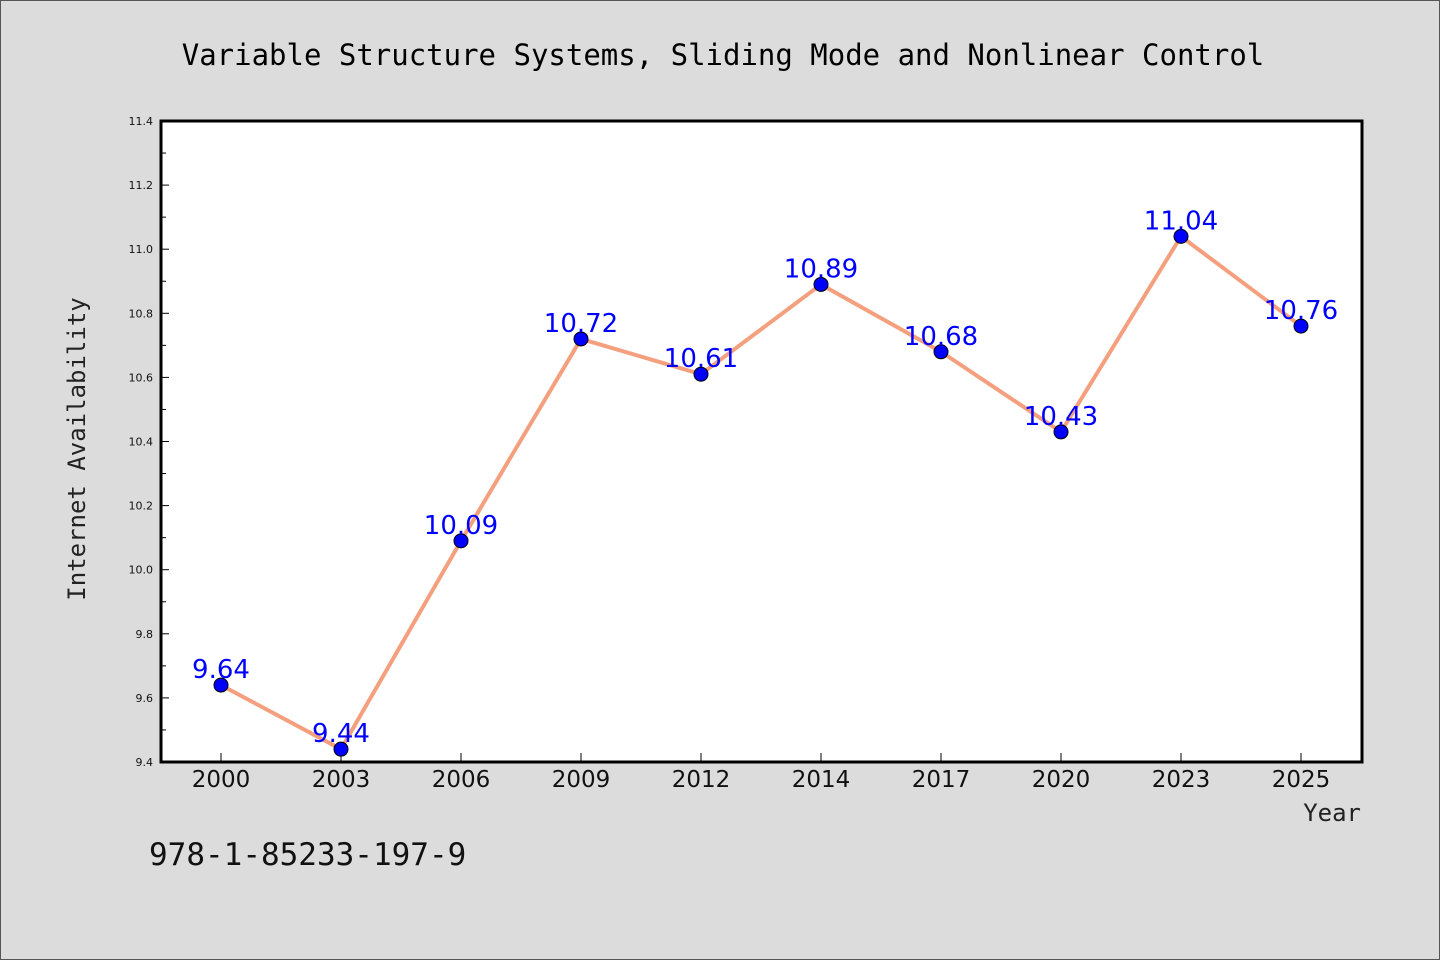 The width and height of the screenshot is (1440, 961). I want to click on x-tick-label: 2003, so click(341, 780).